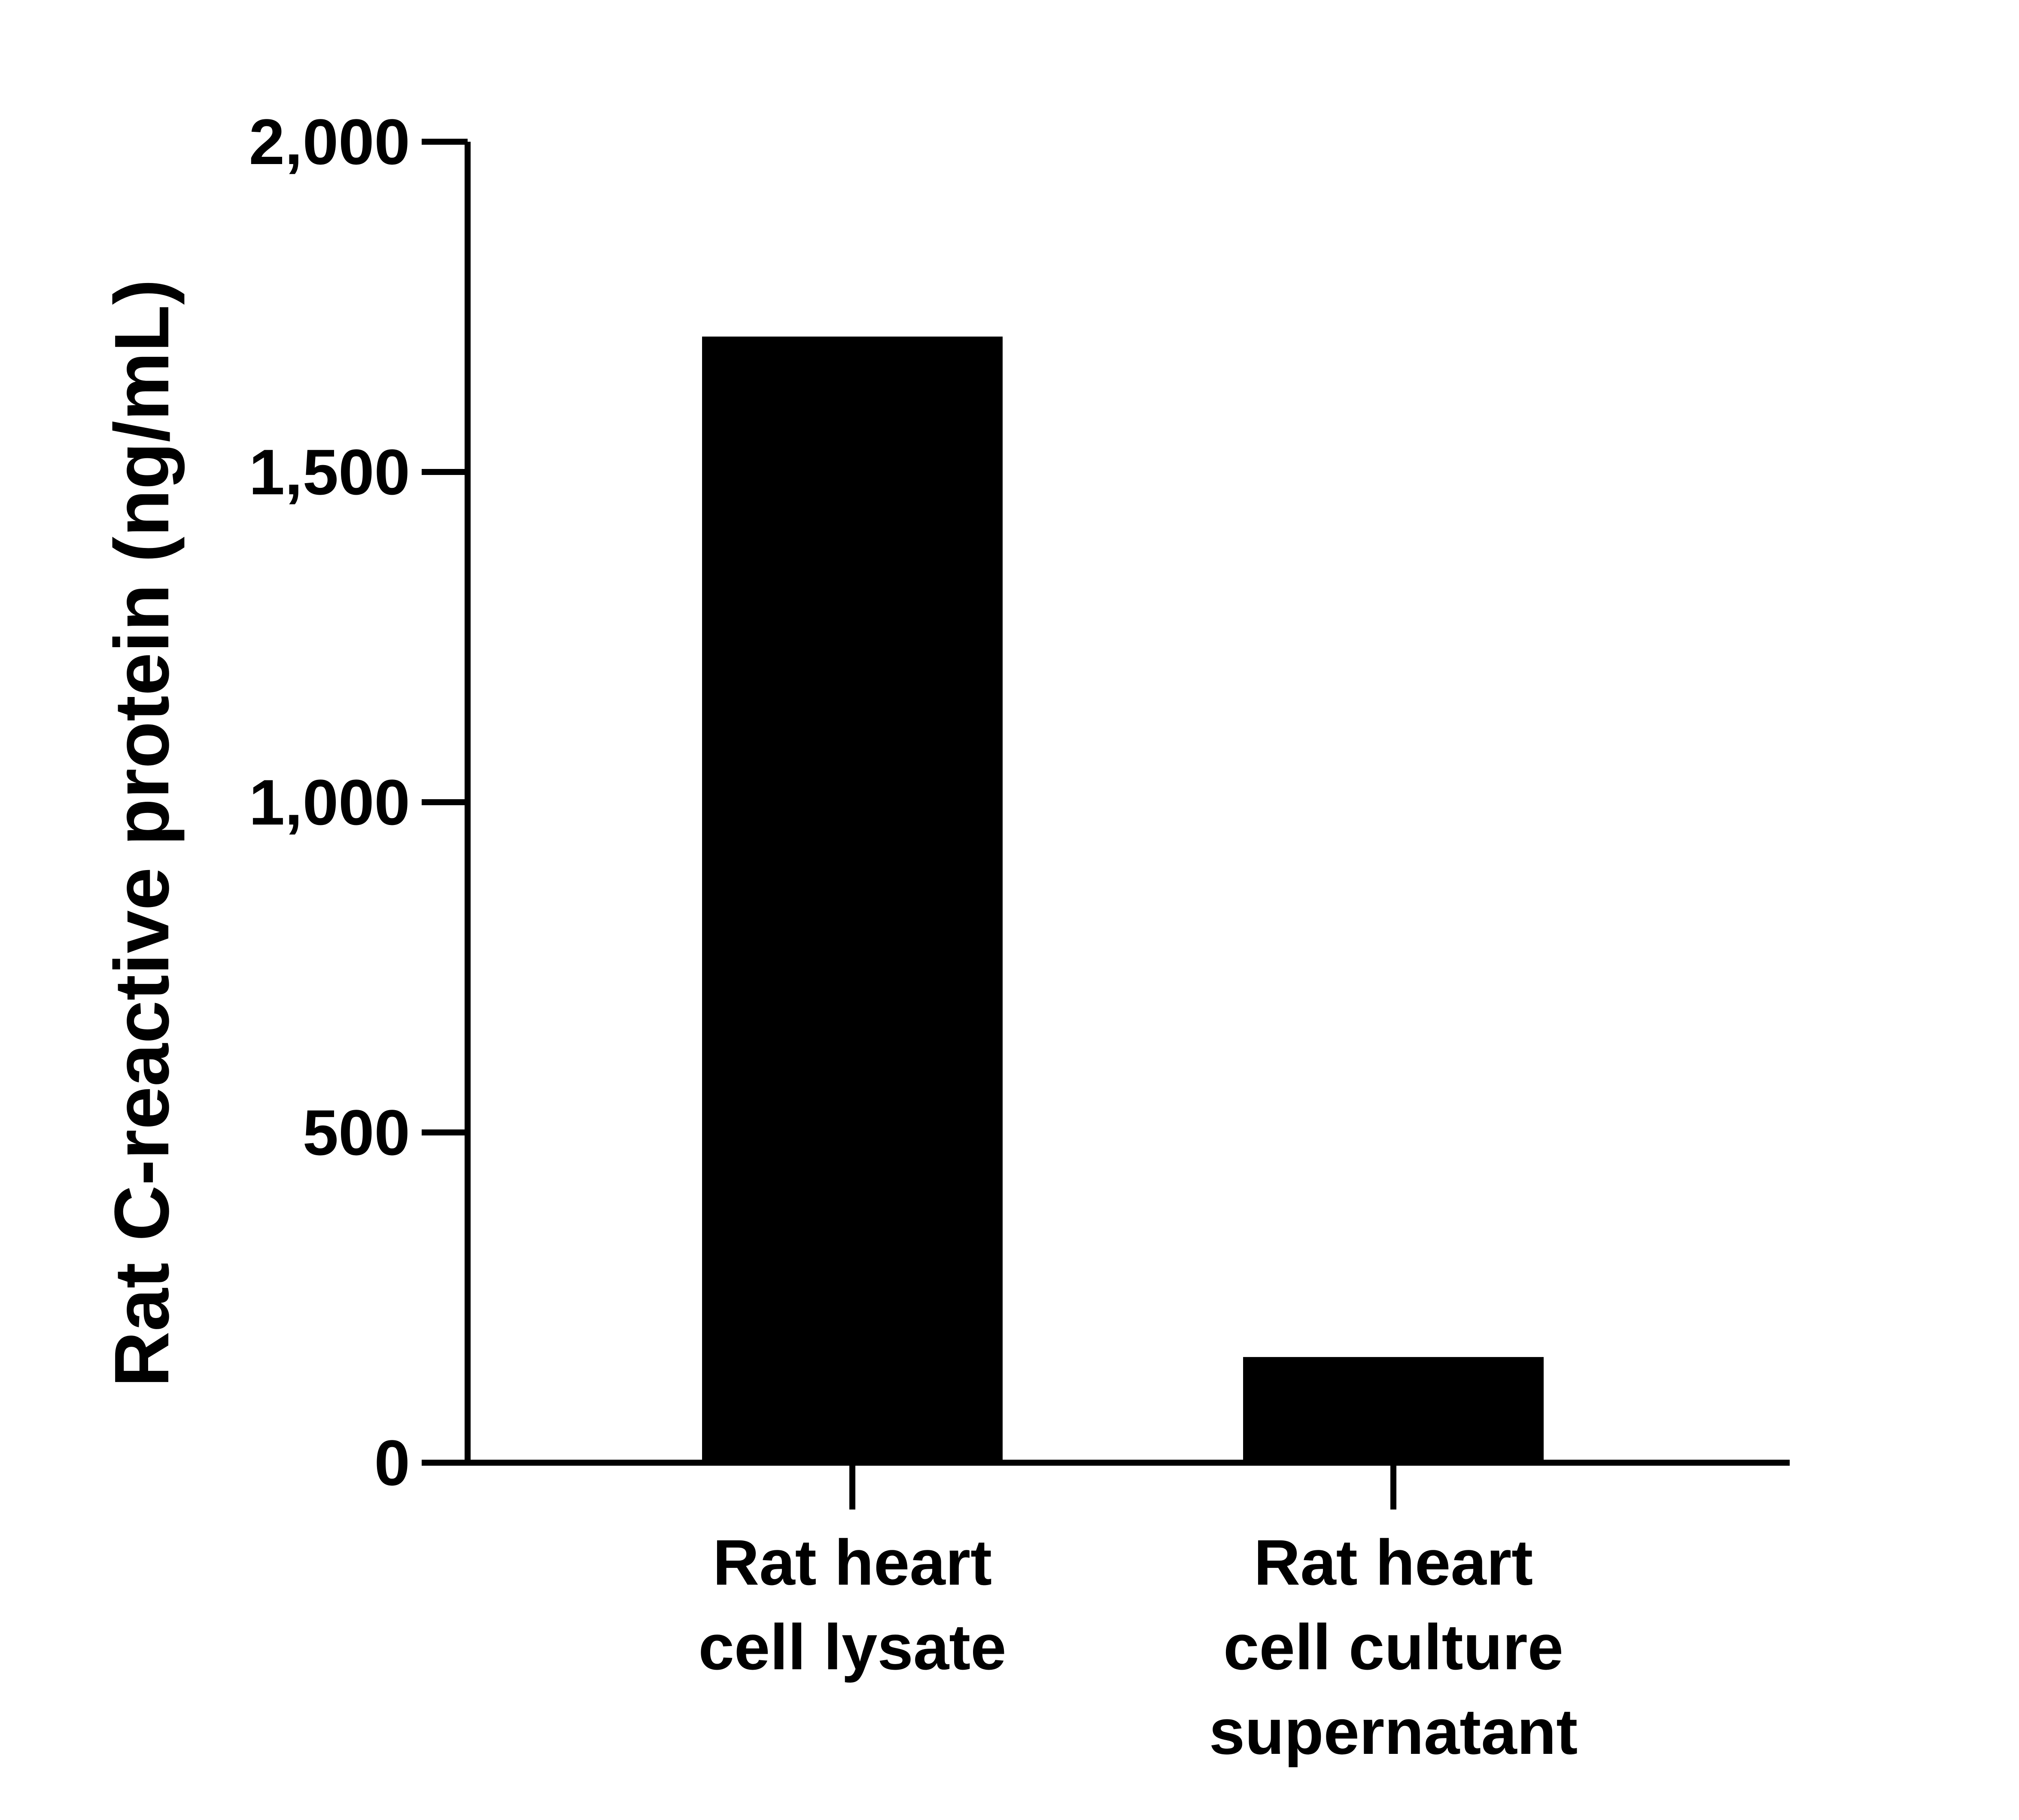 Image resolution: width=2019 pixels, height=1820 pixels. What do you see at coordinates (142, 833) in the screenshot?
I see `y-axis-title: Rat C-reactive protein (ng/mL)` at bounding box center [142, 833].